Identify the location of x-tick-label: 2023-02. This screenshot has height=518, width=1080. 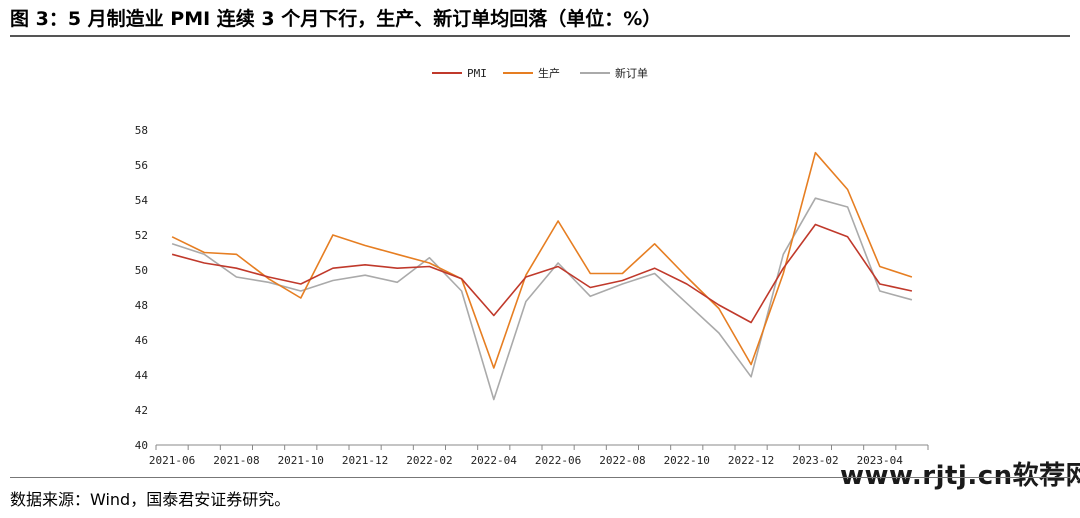
(815, 460).